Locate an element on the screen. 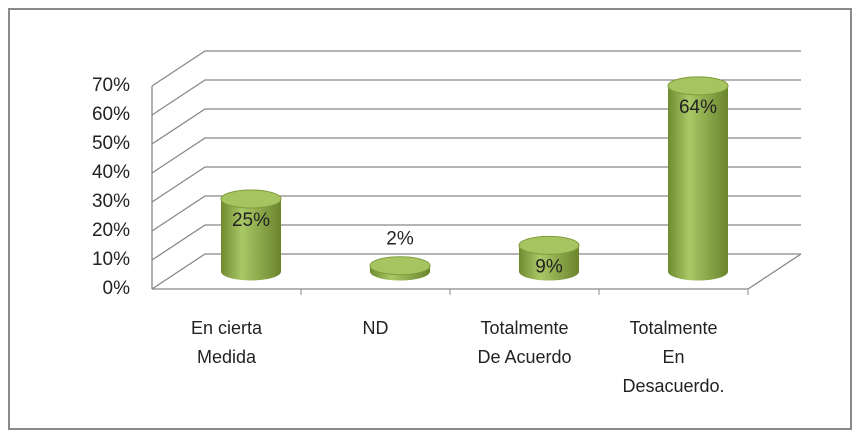  y-tick-label: 30% is located at coordinates (111, 201).